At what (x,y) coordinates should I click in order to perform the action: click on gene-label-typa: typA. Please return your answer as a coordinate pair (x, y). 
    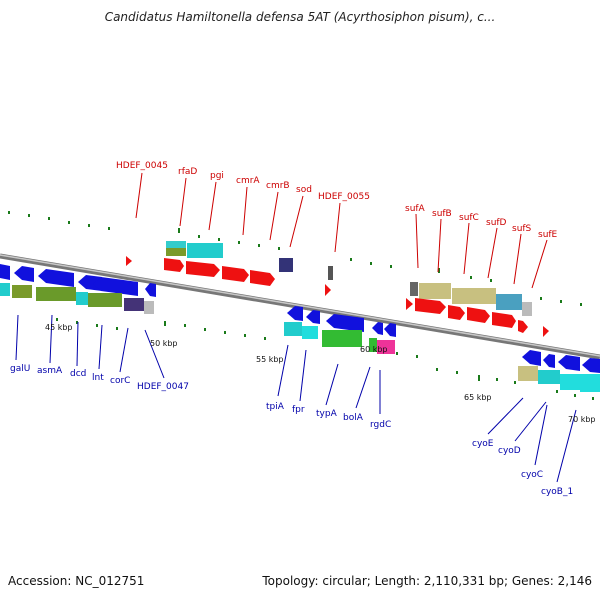
    Looking at the image, I should click on (327, 414).